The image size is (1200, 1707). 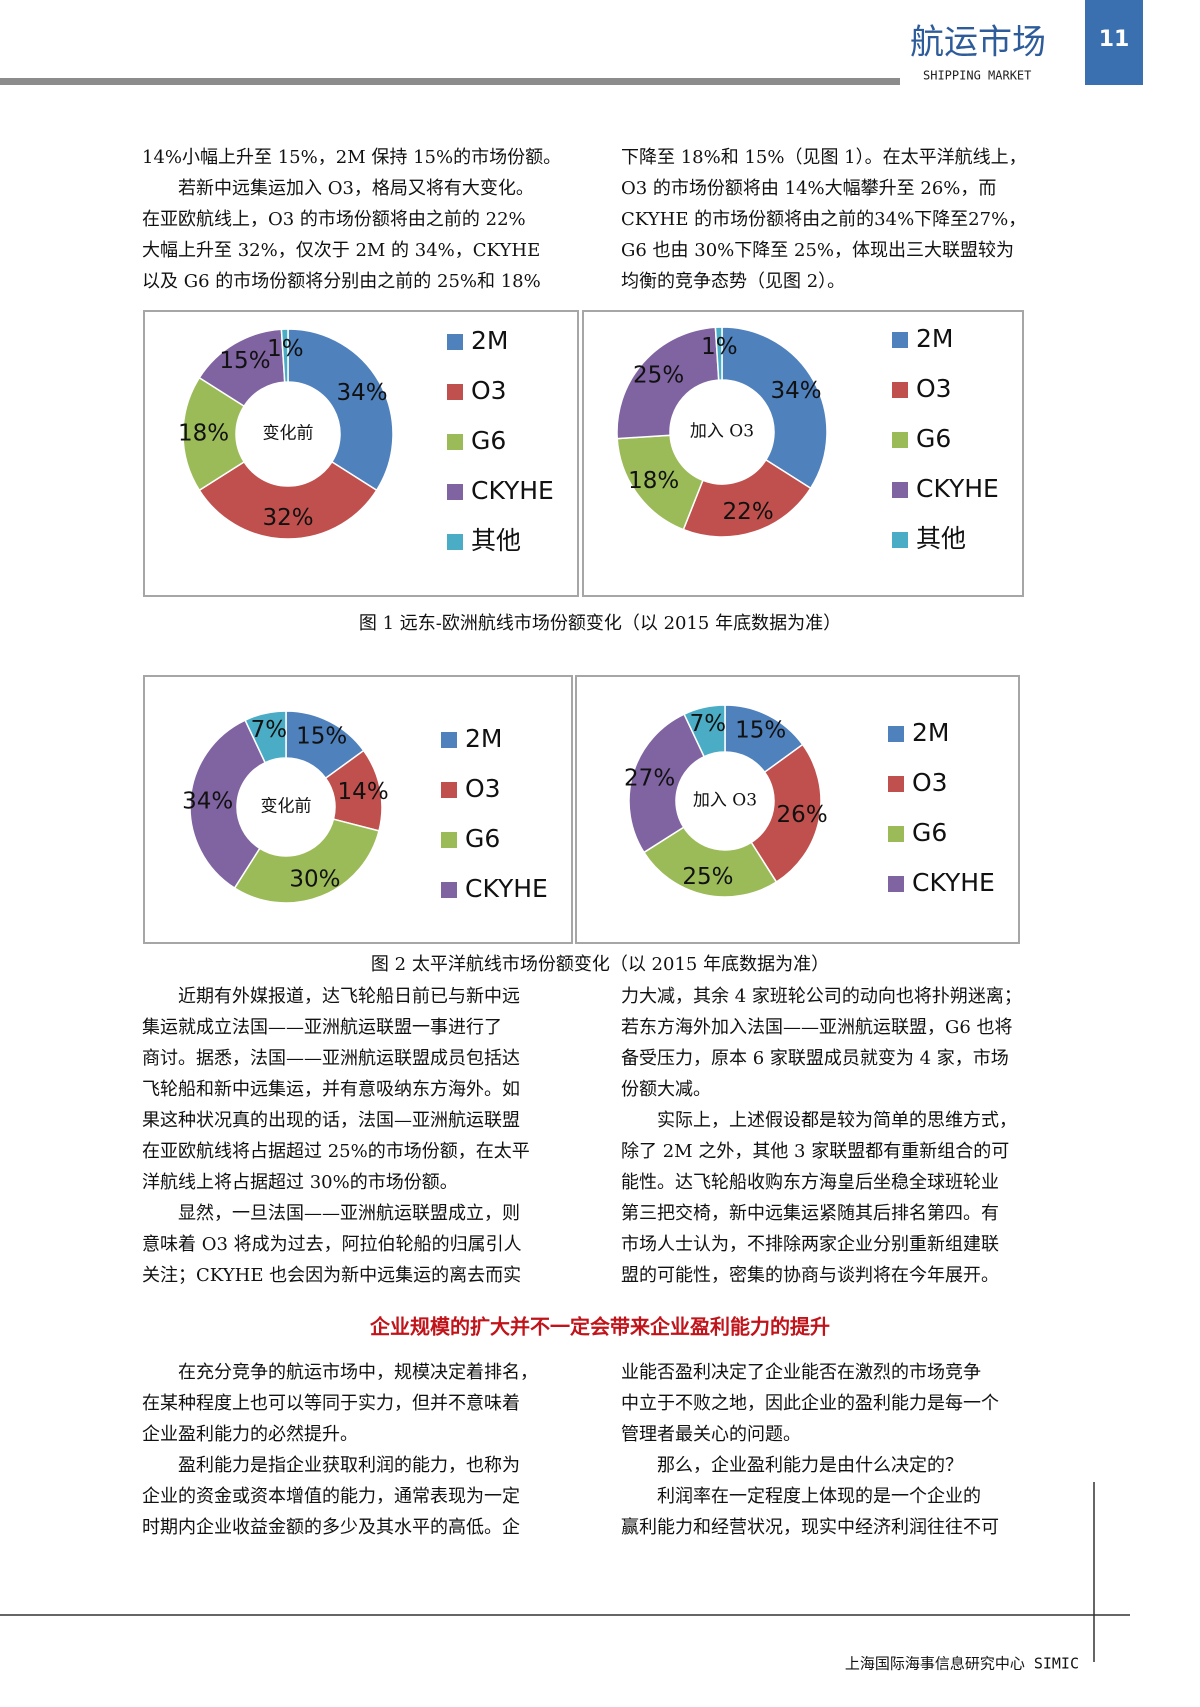 I want to click on body-line: O3 的市场份额将由 14%大幅攀升至 26%，而, so click(x=808, y=188).